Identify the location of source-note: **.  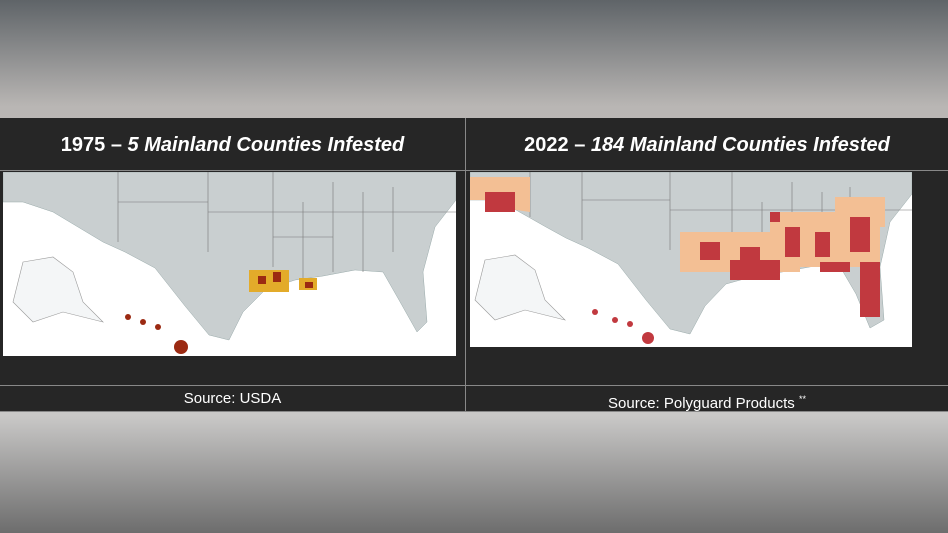
(802, 399).